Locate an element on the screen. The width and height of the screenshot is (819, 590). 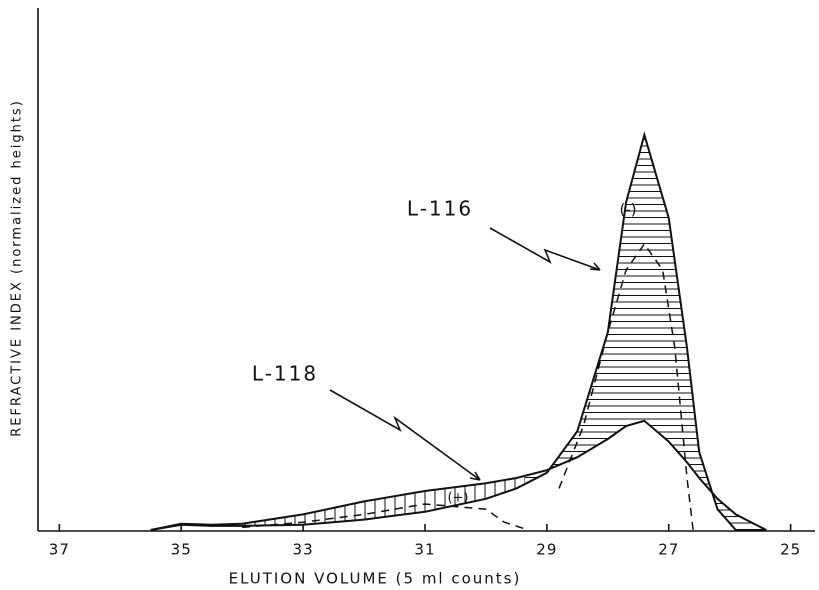
series-label: L-118 is located at coordinates (285, 374).